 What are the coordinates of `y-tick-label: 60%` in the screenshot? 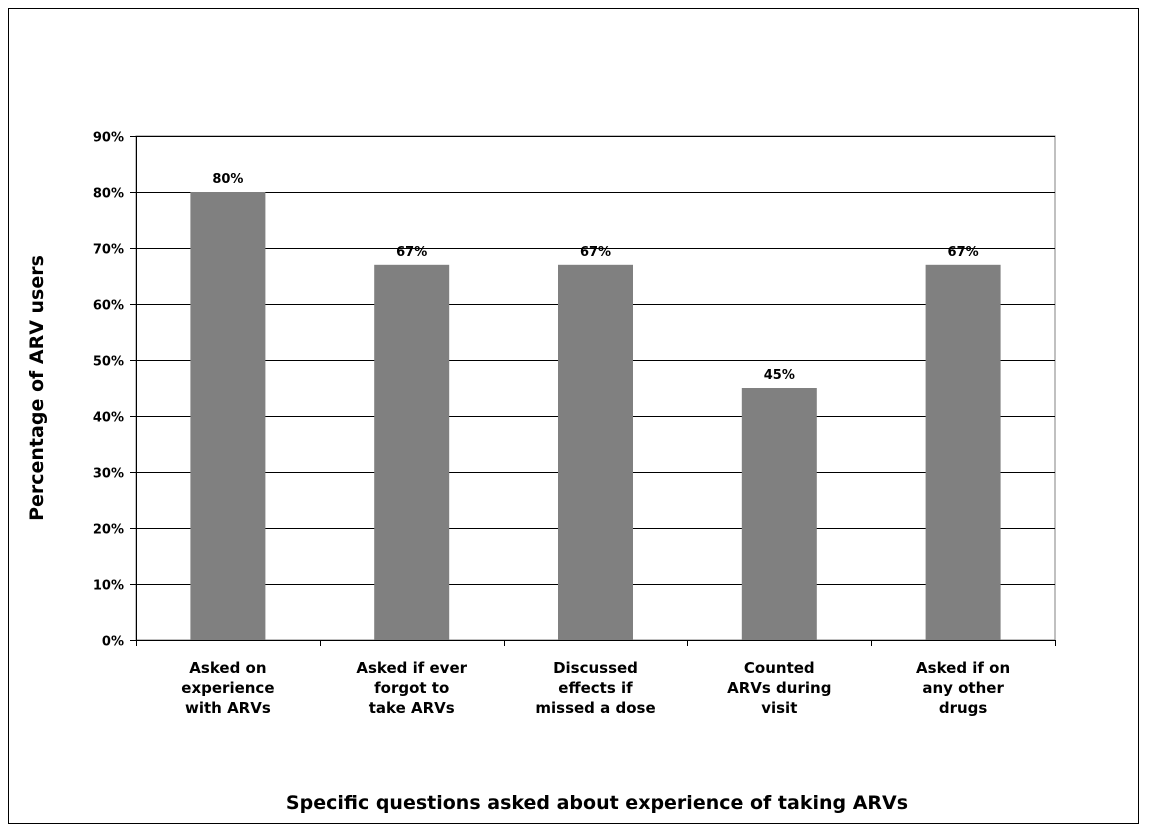 It's located at (108, 306).